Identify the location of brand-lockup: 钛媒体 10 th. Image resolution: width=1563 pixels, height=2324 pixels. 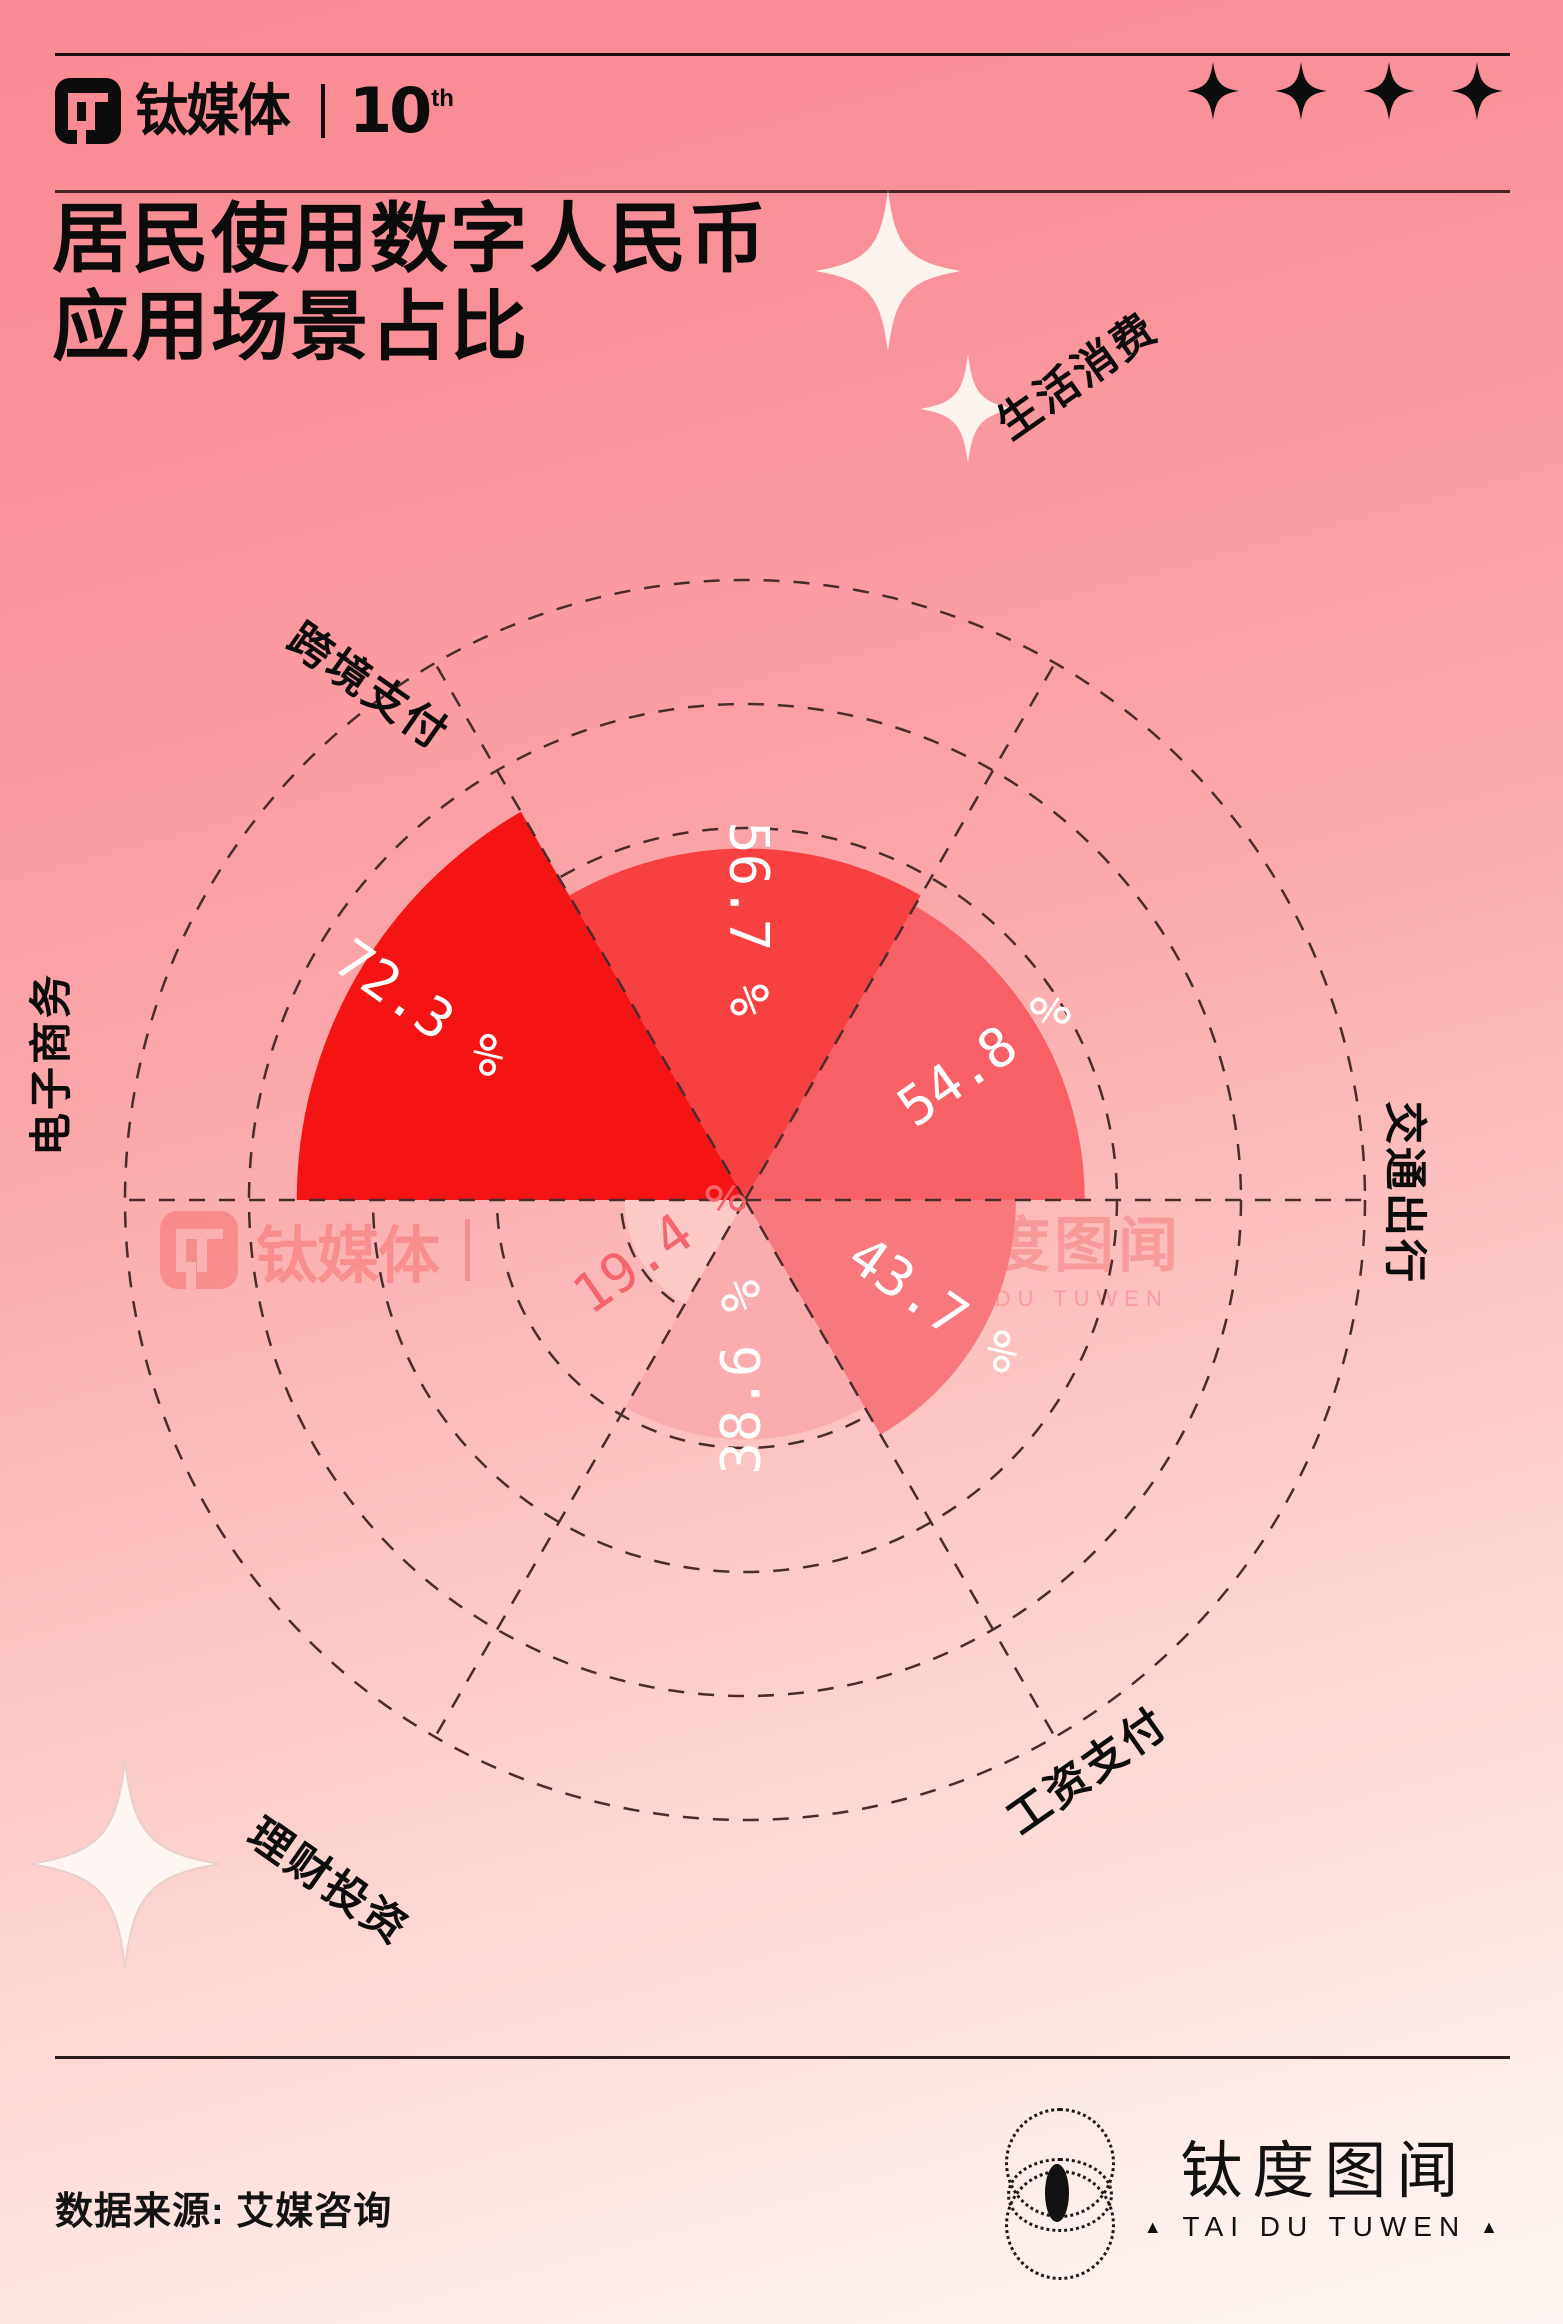
(254, 111).